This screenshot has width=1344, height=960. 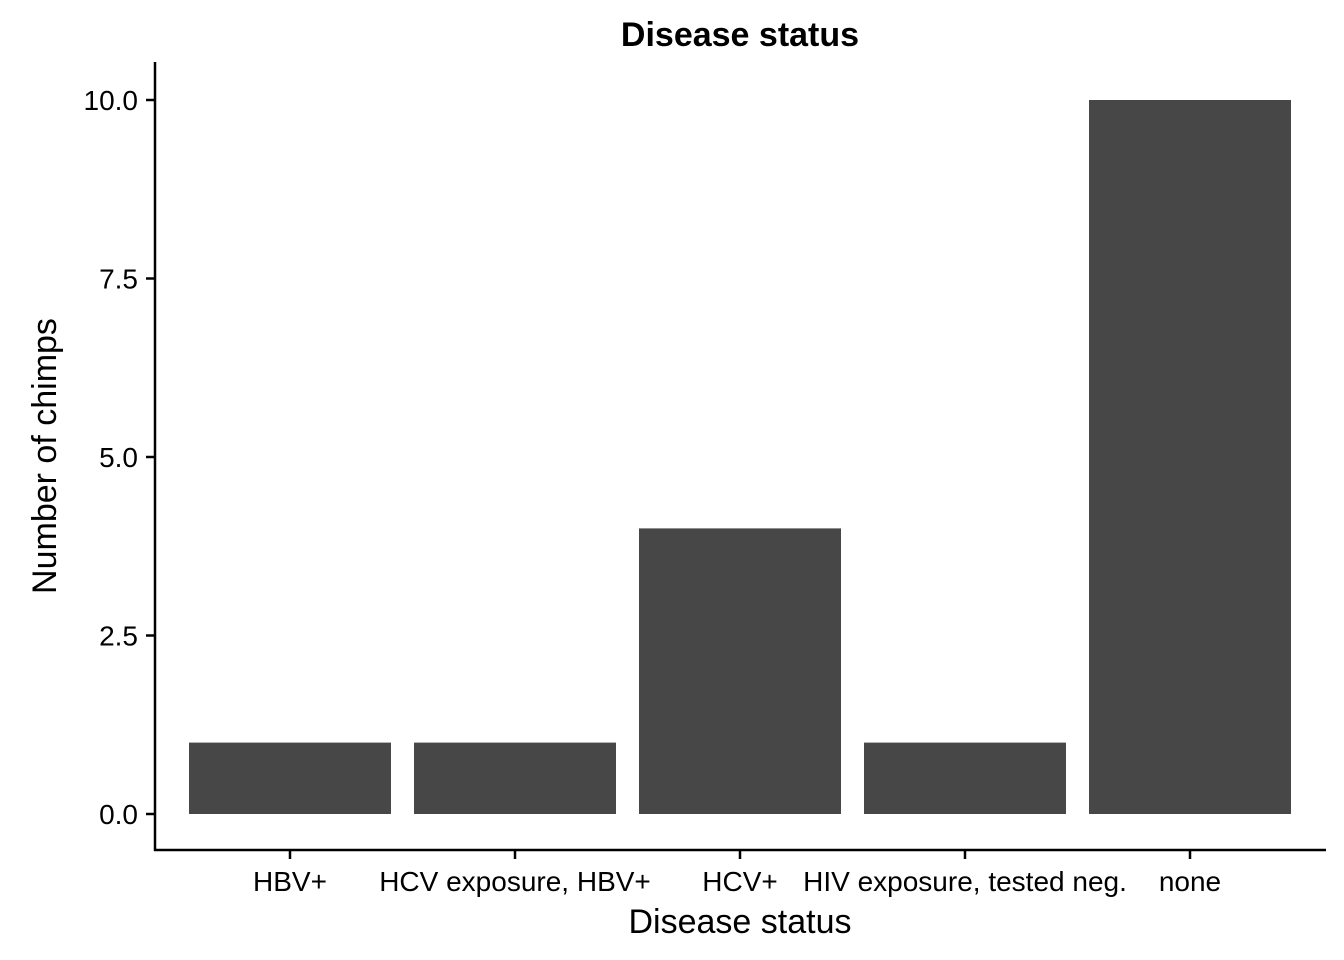 What do you see at coordinates (111, 100) in the screenshot?
I see `y-tick-label-4: 10.0` at bounding box center [111, 100].